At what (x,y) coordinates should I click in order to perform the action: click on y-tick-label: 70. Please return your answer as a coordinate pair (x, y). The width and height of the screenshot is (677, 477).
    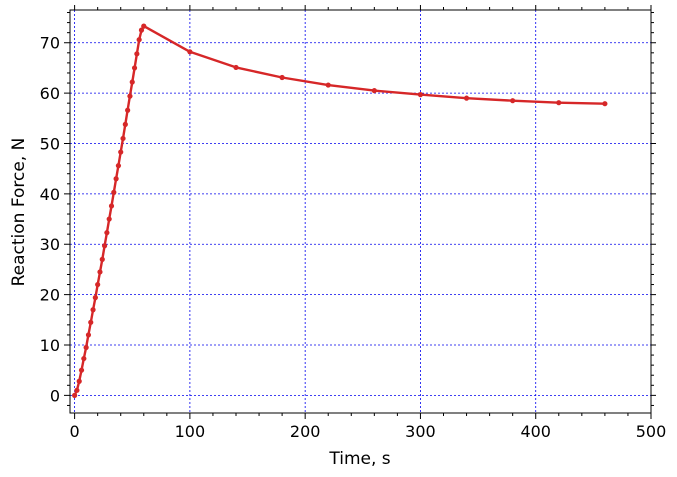
    Looking at the image, I should click on (50, 43).